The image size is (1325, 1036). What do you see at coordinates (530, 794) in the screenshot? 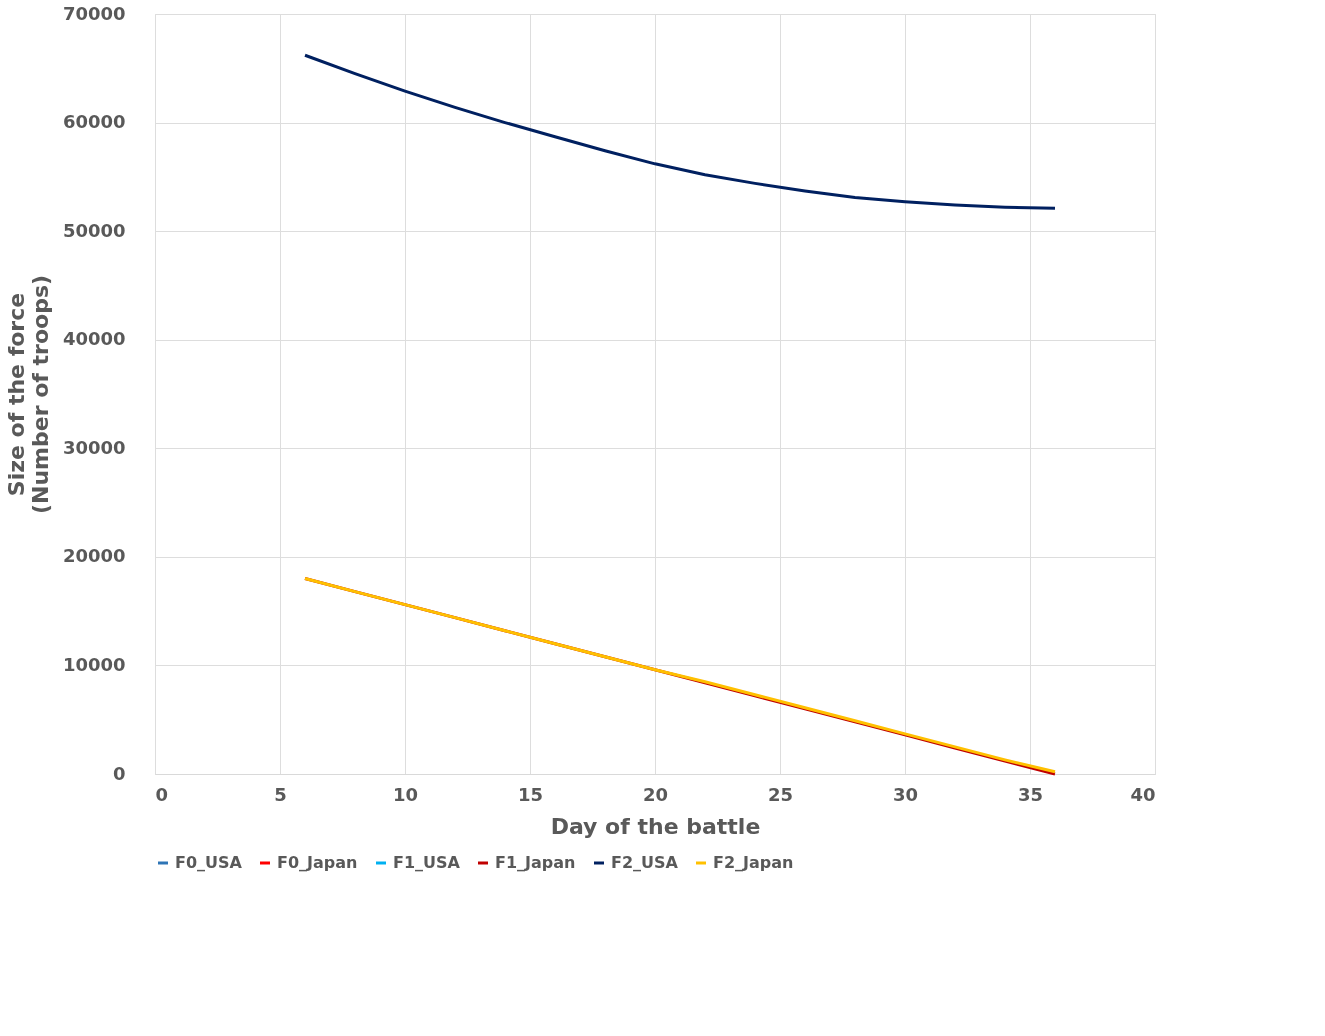
I see `x-tick-label: 15` at bounding box center [530, 794].